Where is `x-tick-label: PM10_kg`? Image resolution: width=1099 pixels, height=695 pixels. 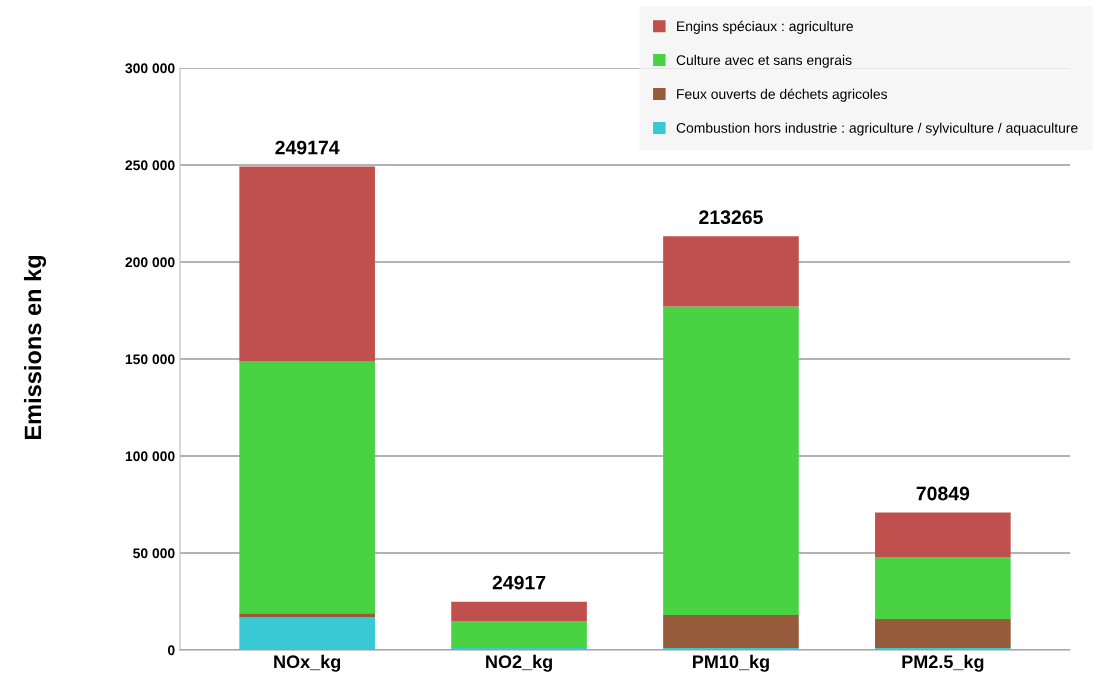 x-tick-label: PM10_kg is located at coordinates (731, 663).